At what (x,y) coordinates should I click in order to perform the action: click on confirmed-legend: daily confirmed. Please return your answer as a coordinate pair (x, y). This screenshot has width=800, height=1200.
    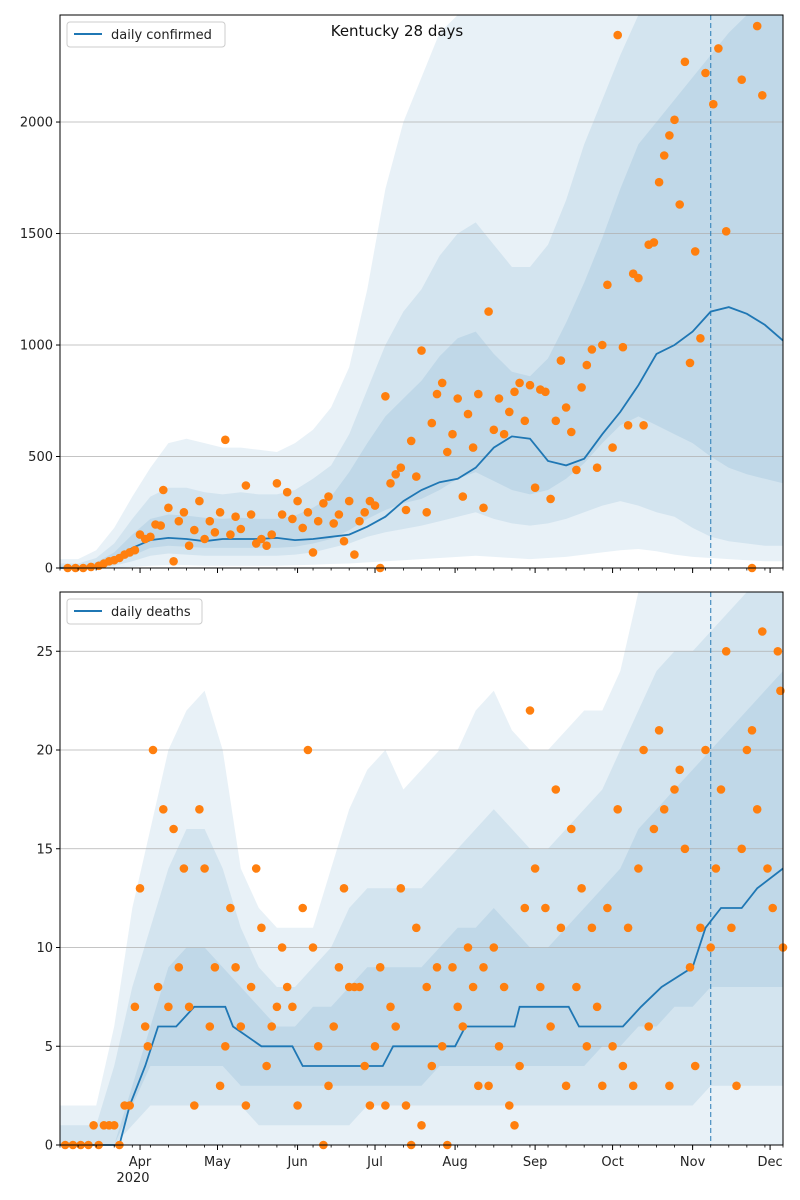
    Looking at the image, I should click on (146, 34).